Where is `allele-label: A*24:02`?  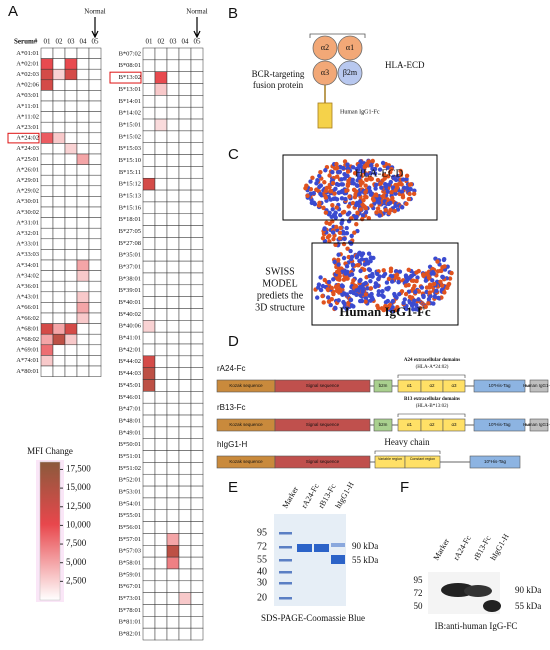 allele-label: A*24:02 is located at coordinates (27, 138).